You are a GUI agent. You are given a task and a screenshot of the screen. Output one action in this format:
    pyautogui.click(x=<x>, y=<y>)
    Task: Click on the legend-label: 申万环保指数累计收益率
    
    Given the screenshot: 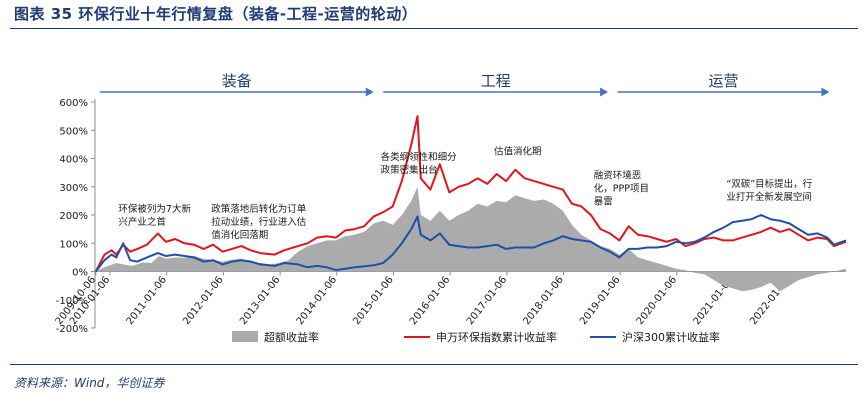 What is the action you would take?
    pyautogui.click(x=496, y=337)
    